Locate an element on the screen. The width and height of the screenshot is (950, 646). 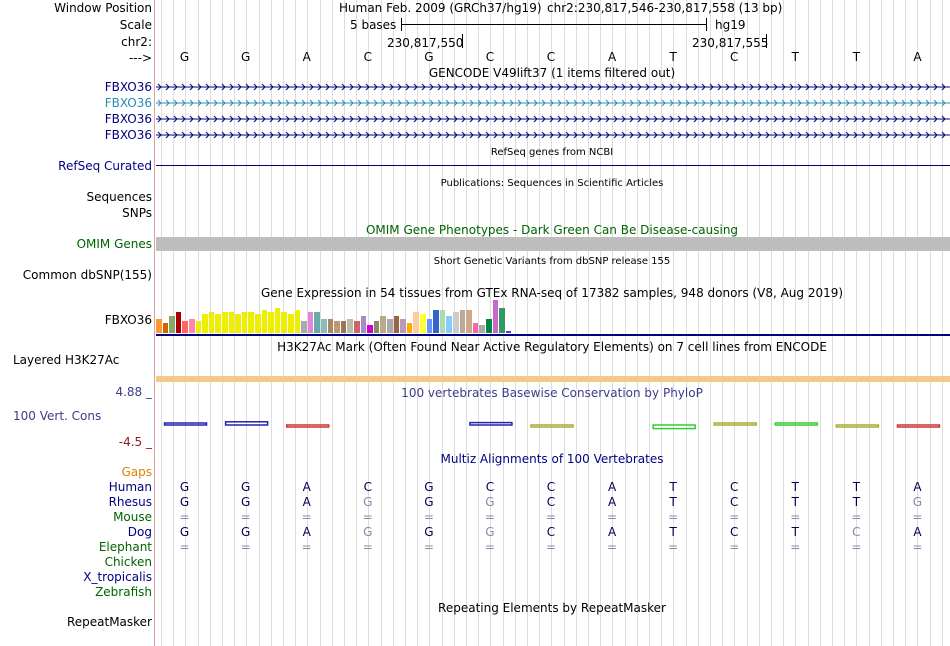
snps-label: SNPs is located at coordinates (137, 213).